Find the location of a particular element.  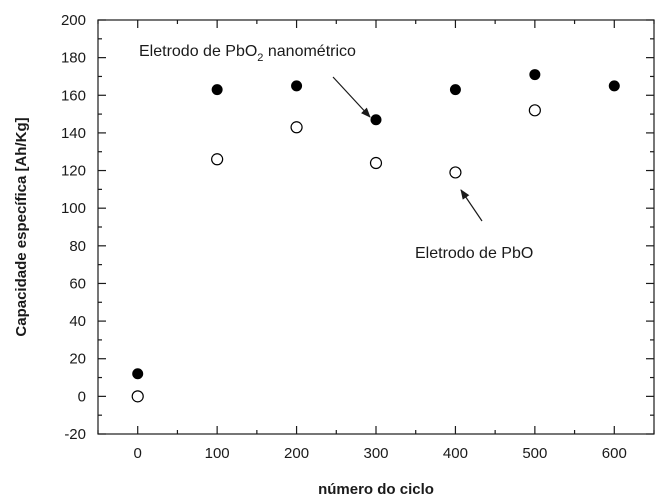

y-tick-label: -20 is located at coordinates (75, 434).